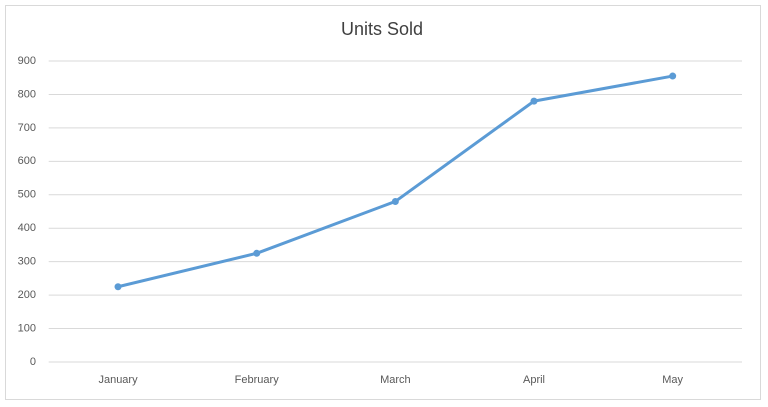 Image resolution: width=768 pixels, height=407 pixels. Describe the element at coordinates (27, 262) in the screenshot. I see `y-tick-label: 300` at that location.